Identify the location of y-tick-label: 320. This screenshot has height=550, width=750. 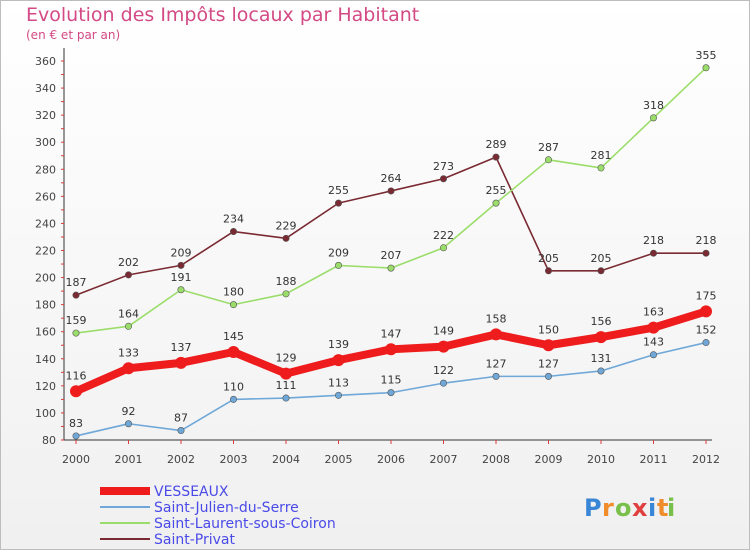
(45, 115).